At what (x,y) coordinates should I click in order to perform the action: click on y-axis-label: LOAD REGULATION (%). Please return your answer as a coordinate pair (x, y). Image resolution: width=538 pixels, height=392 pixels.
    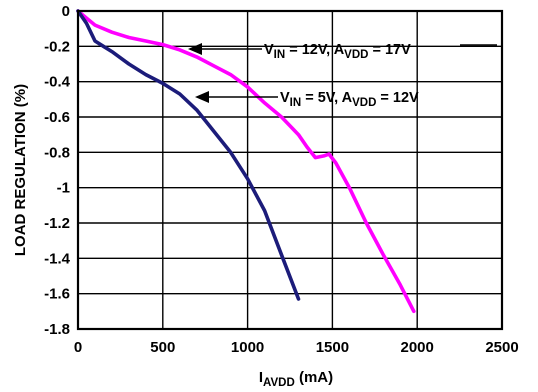
    Looking at the image, I should click on (20, 170).